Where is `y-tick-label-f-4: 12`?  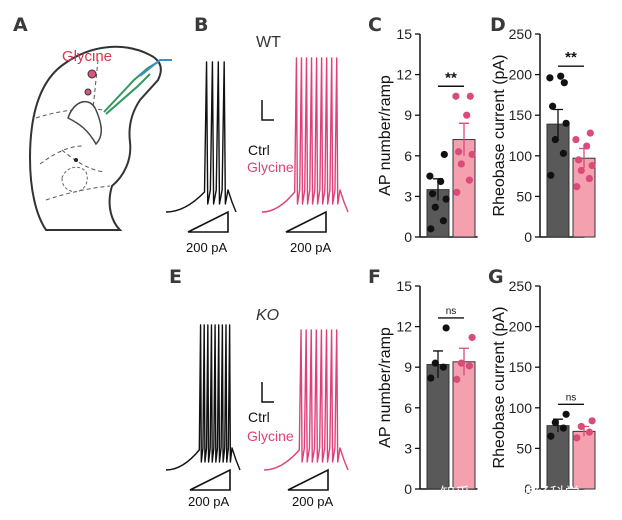 y-tick-label-f-4: 12 is located at coordinates (404, 327).